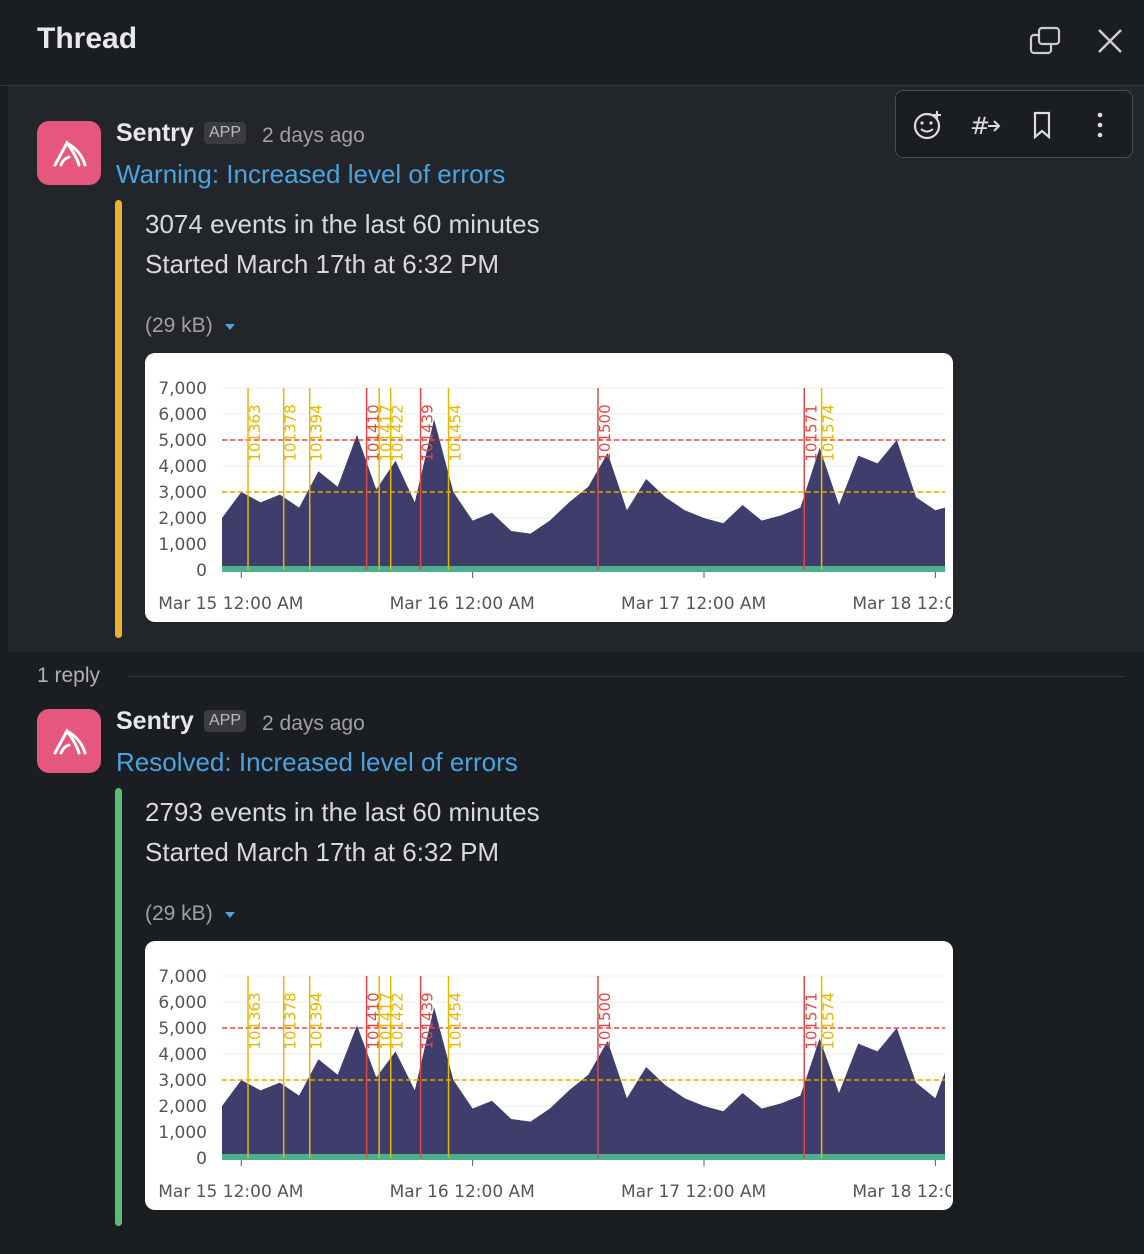  What do you see at coordinates (87, 38) in the screenshot?
I see `header-title: Thread` at bounding box center [87, 38].